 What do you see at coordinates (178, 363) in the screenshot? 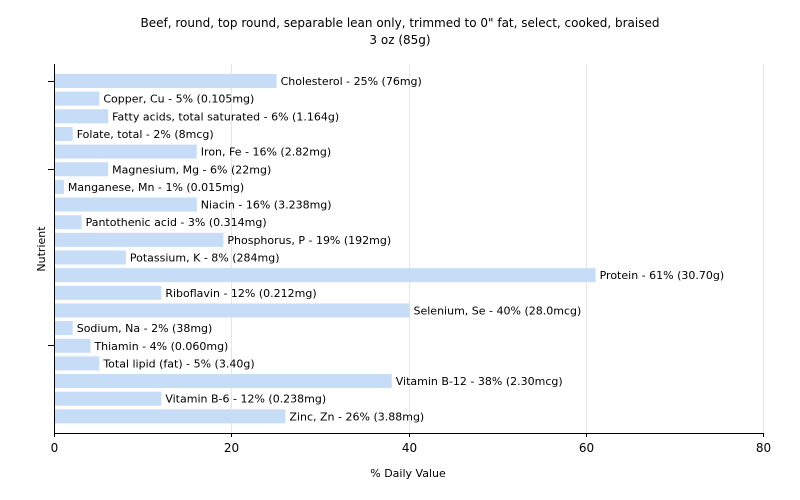
I see `bar-label-16: Total lipid (fat) - 5% (3.40g)` at bounding box center [178, 363].